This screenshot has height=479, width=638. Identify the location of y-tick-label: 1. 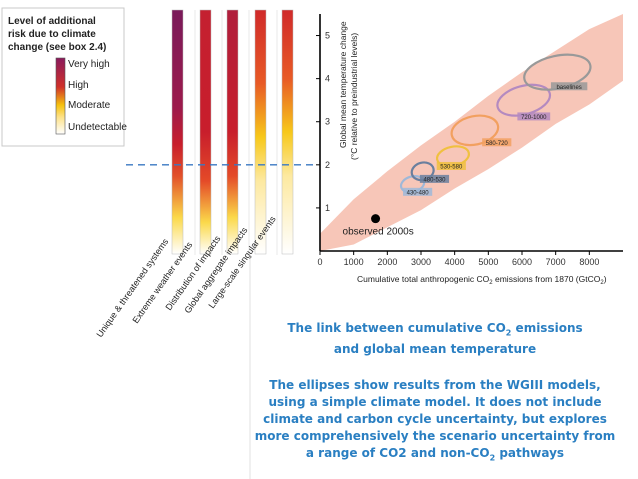
(327, 208).